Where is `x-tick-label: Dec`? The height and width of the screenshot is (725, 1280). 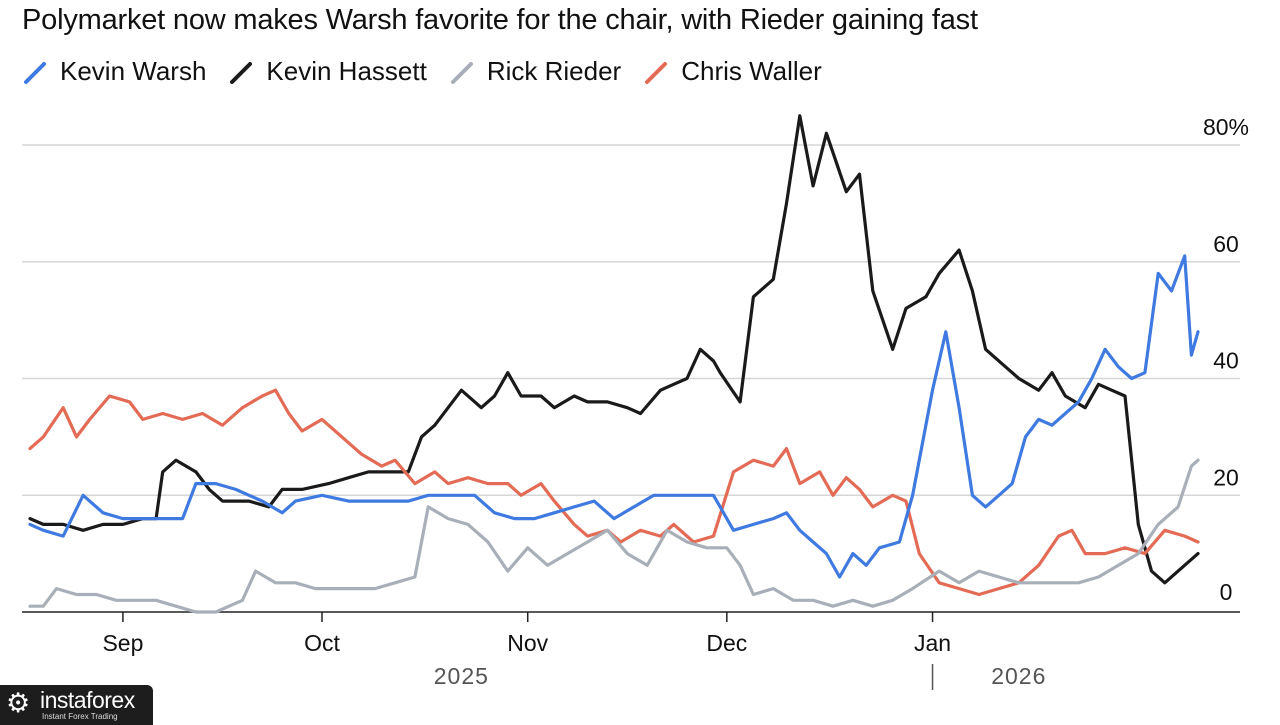 x-tick-label: Dec is located at coordinates (726, 643).